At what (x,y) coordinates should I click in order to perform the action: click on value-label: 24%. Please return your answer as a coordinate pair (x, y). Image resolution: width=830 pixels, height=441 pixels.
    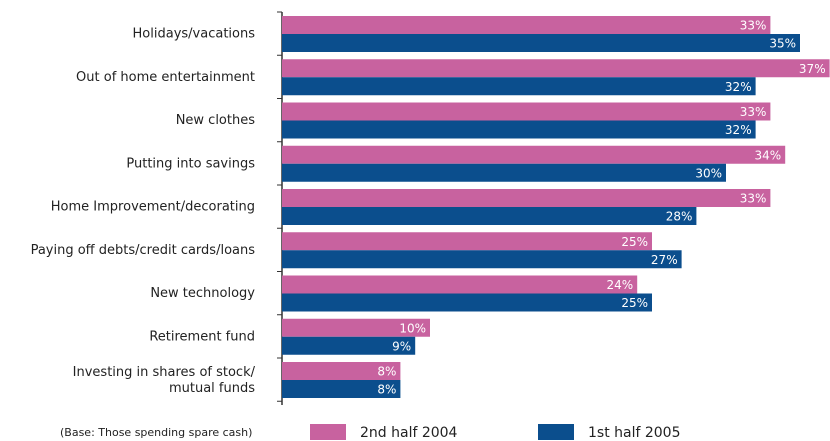
    Looking at the image, I should click on (620, 285).